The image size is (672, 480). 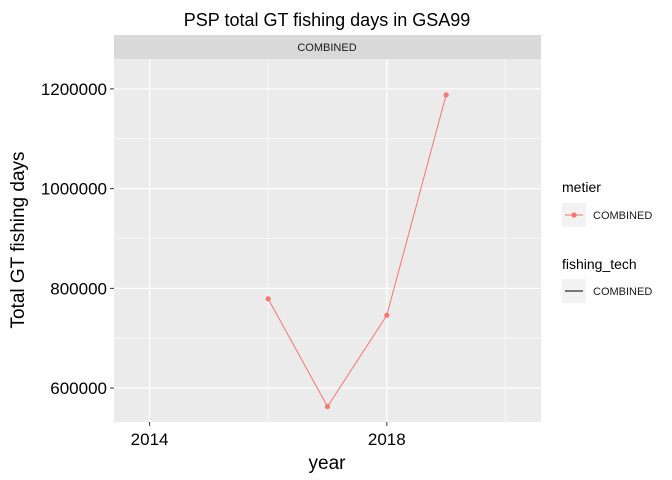 I want to click on legend-title: fishing_tech, so click(x=599, y=264).